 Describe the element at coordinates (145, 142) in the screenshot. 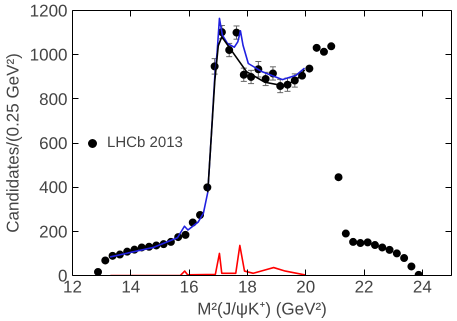

I see `legend-label: LHCb 2013` at that location.